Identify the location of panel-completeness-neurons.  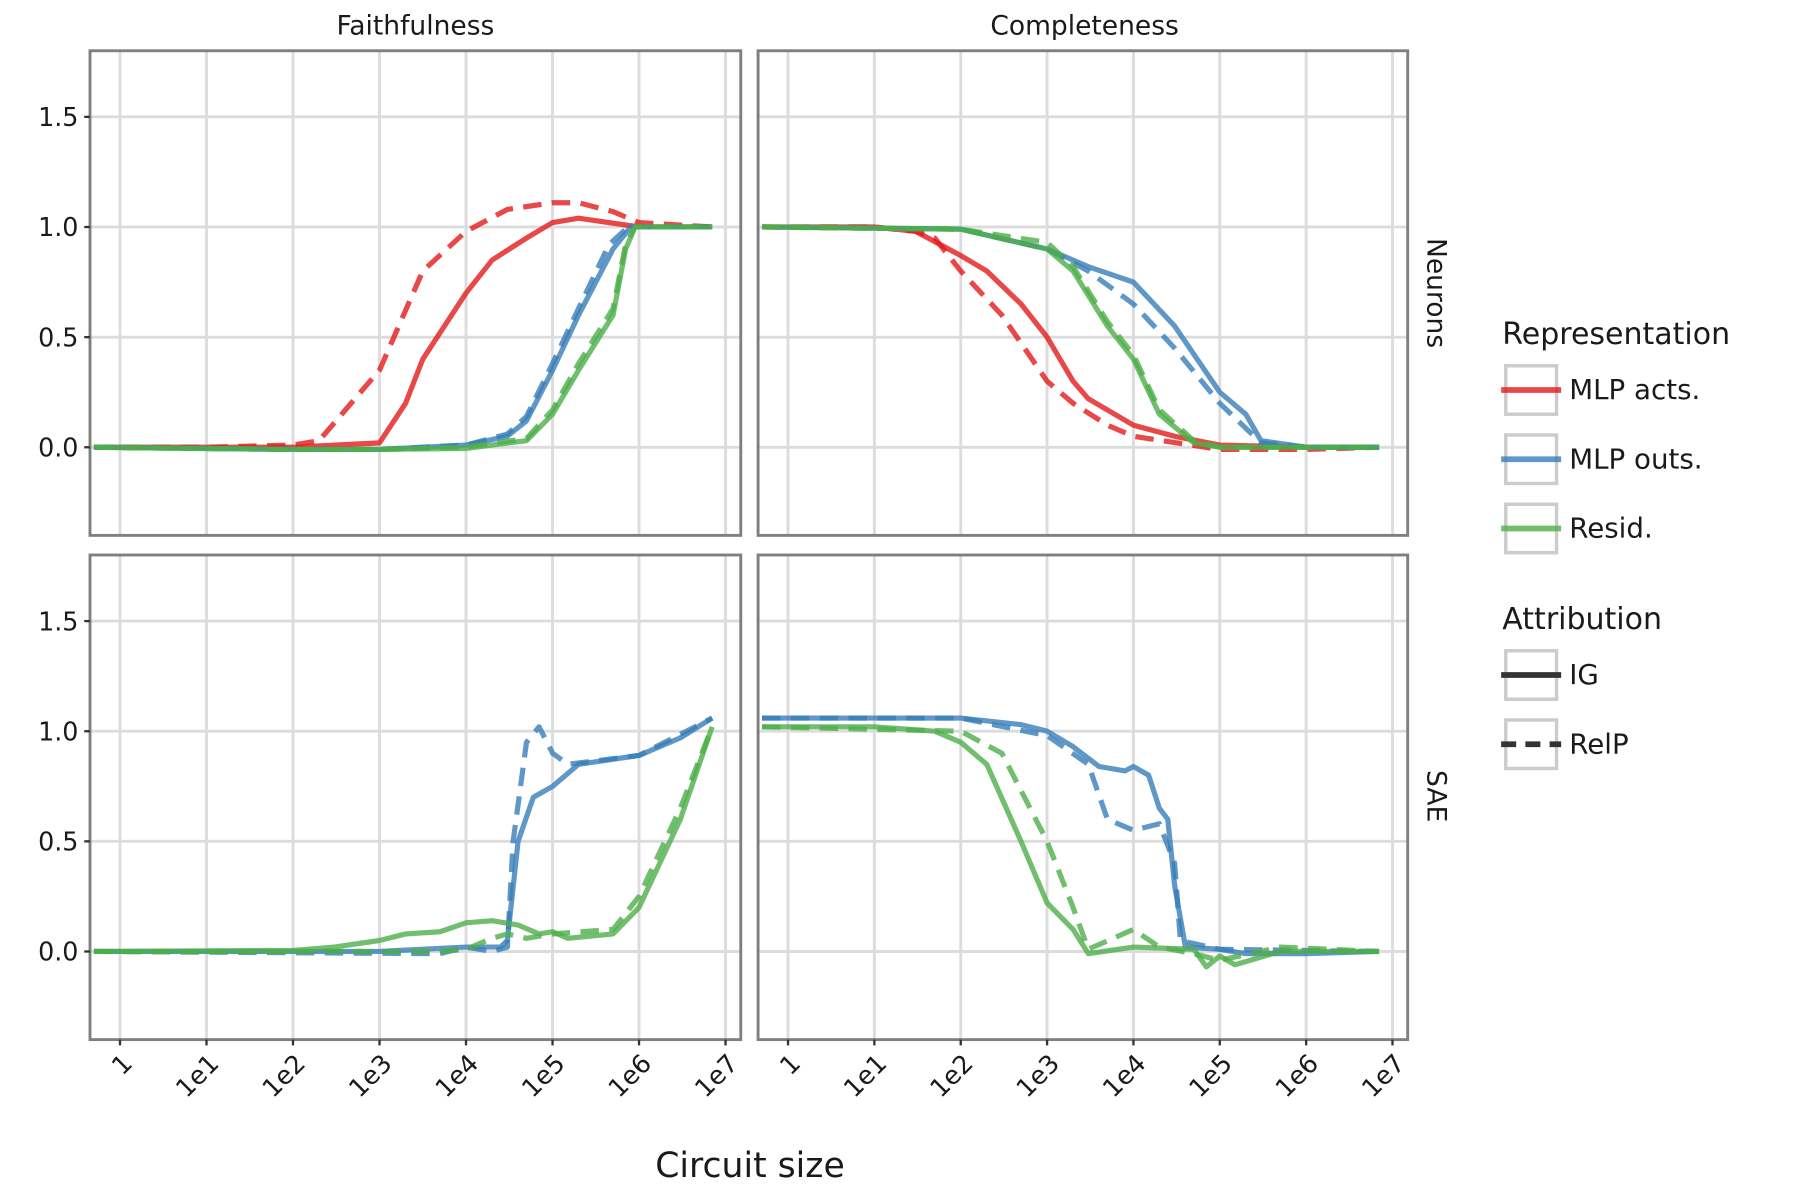
(1083, 293).